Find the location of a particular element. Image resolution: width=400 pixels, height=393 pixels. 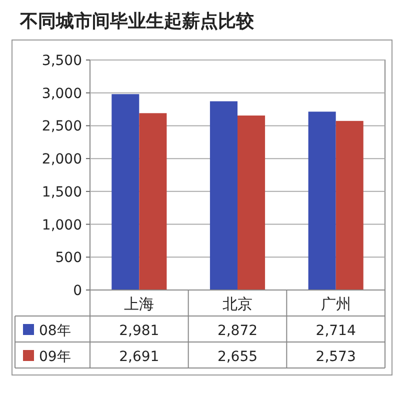

x-tick-label: 上海 is located at coordinates (139, 304).